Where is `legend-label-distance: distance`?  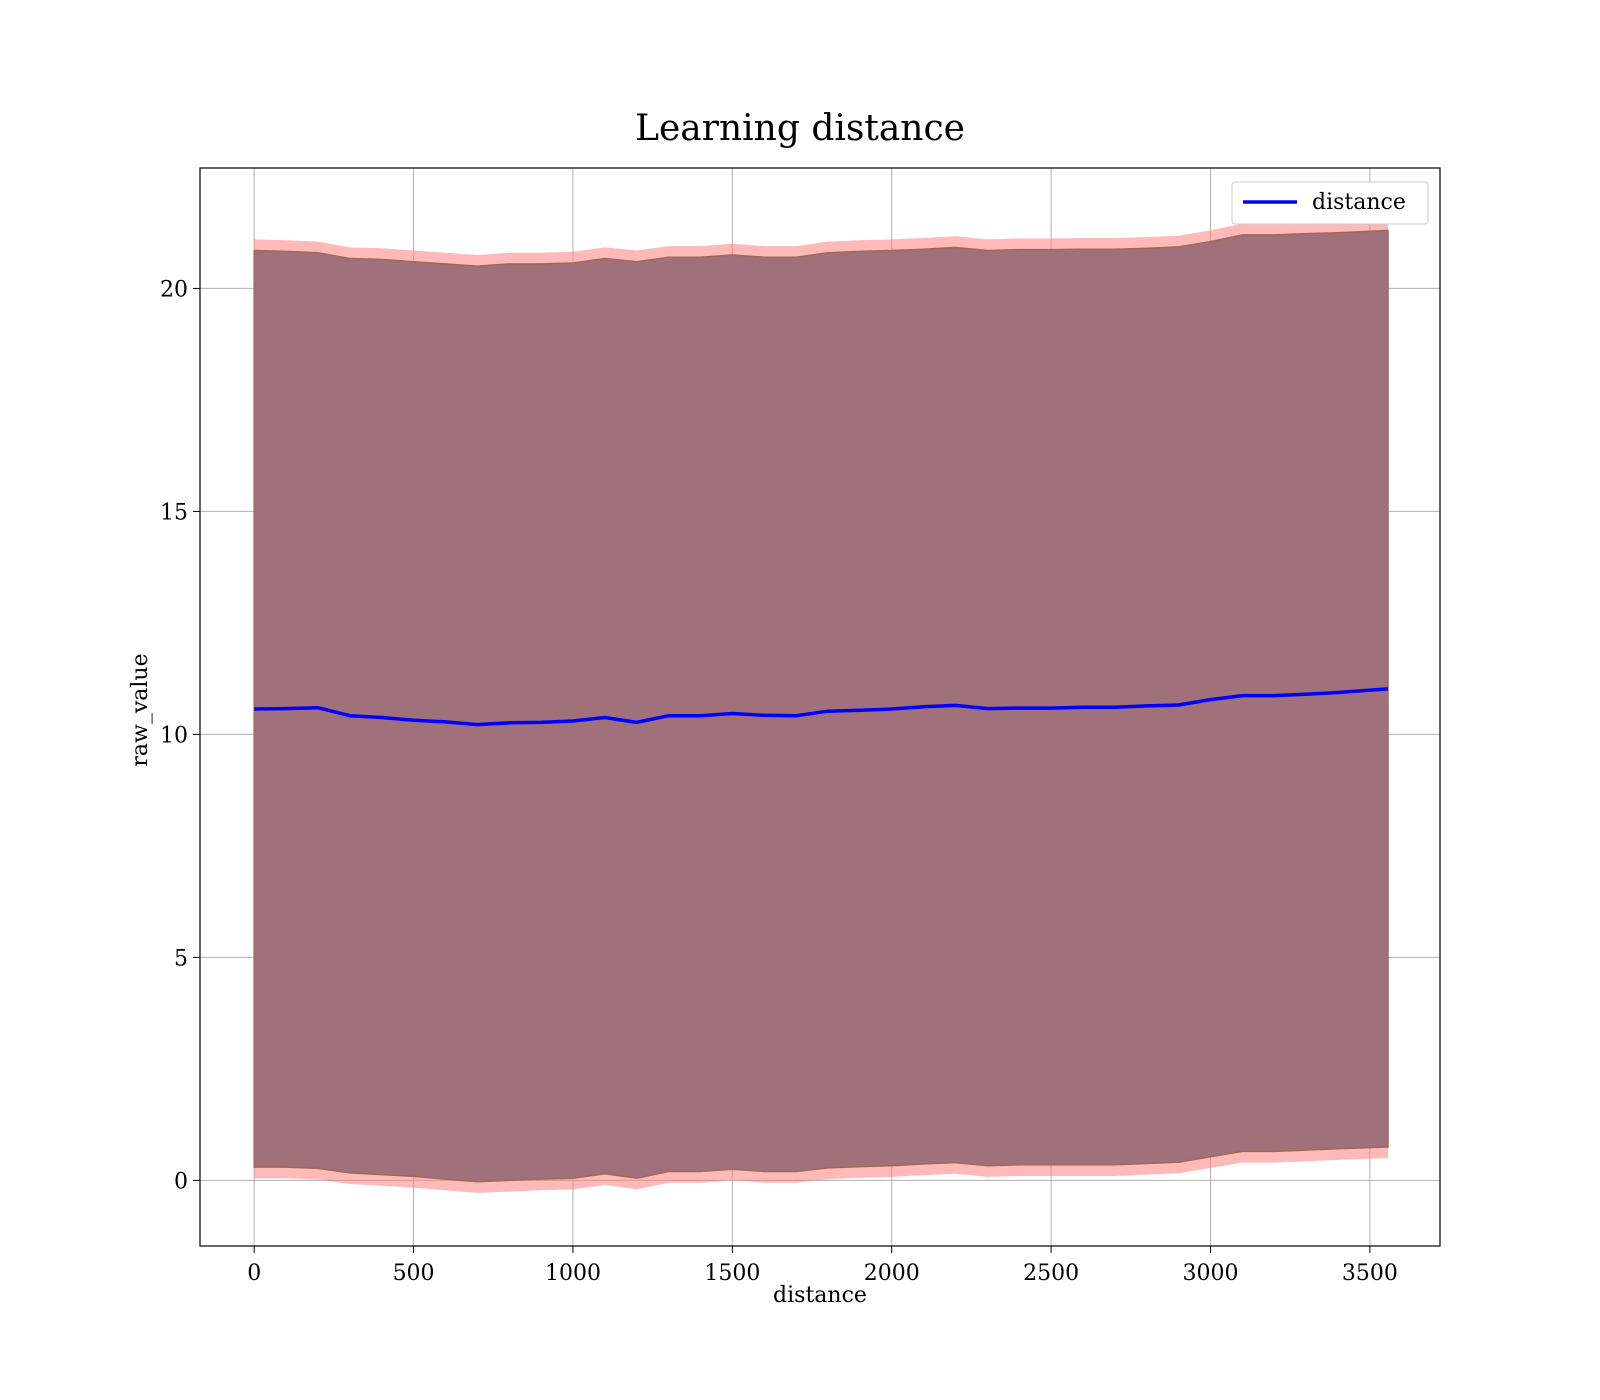
legend-label-distance: distance is located at coordinates (1359, 202).